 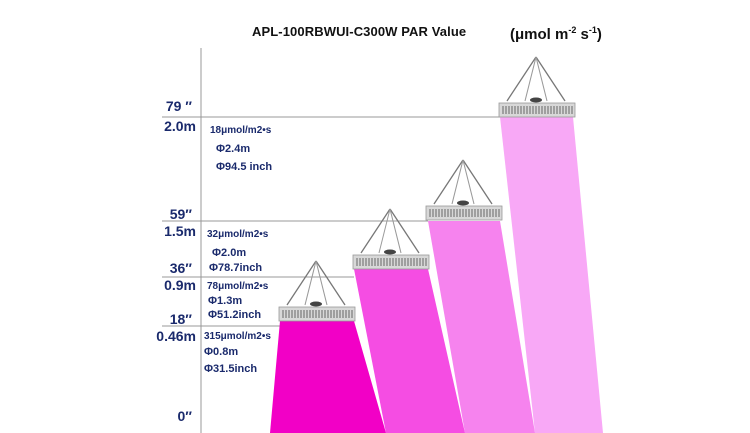 I want to click on diameter-in-51-2: Φ51.2inch, so click(x=235, y=315).